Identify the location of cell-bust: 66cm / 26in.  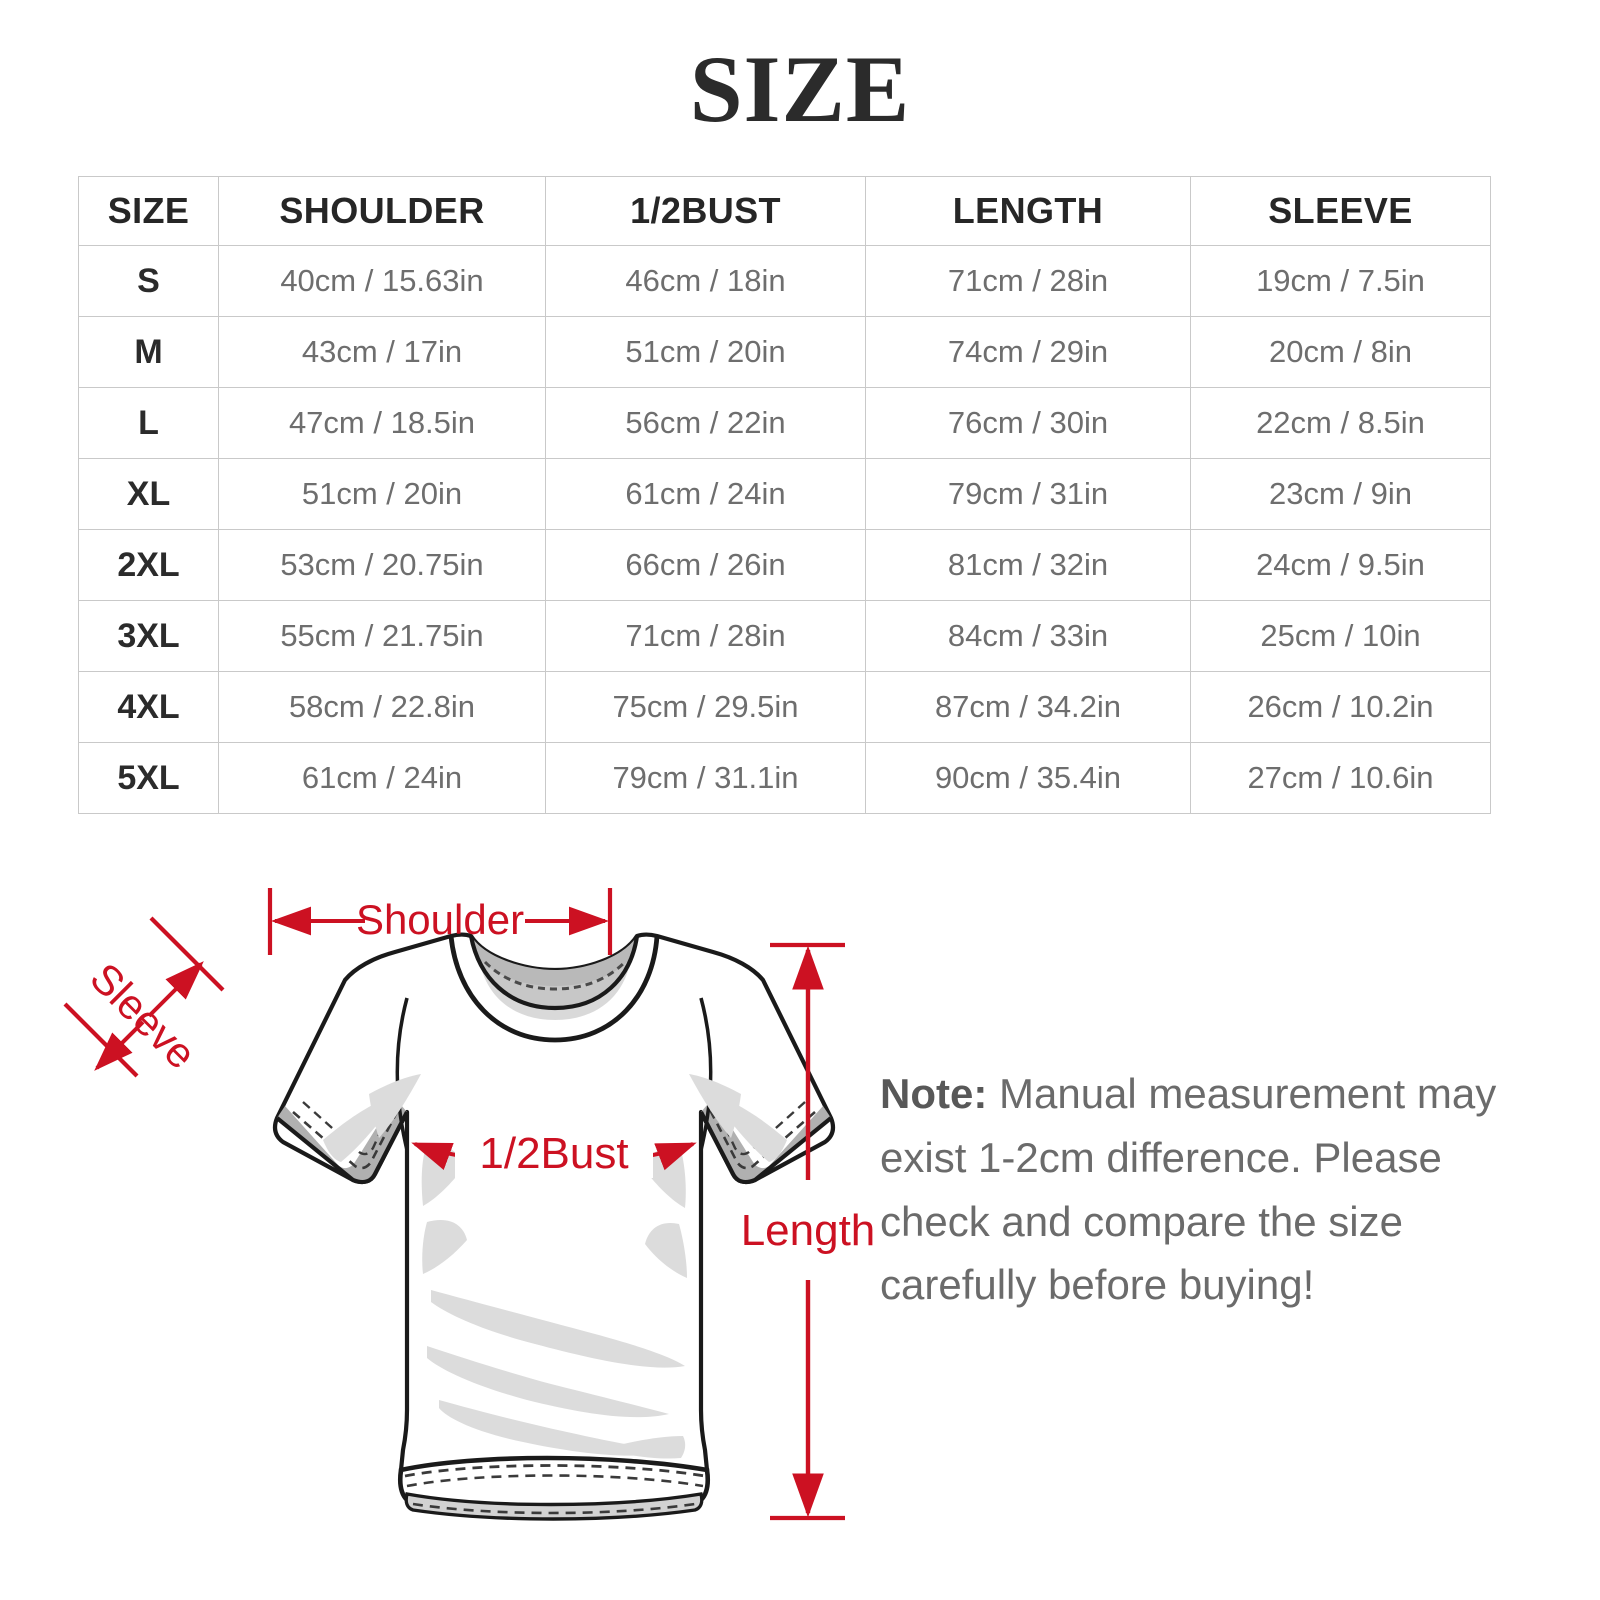
(705, 565).